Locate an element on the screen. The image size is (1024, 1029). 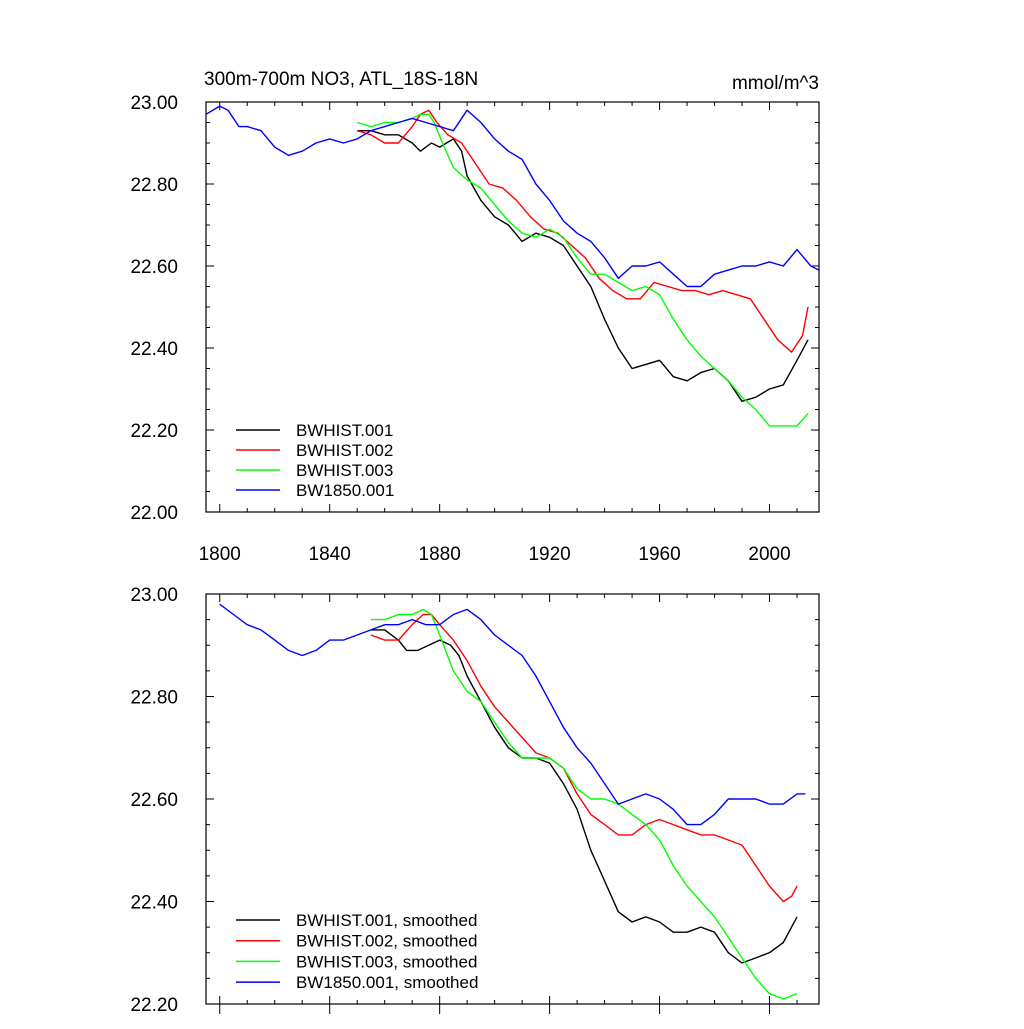
units-label: mmol/m^3 is located at coordinates (775, 83).